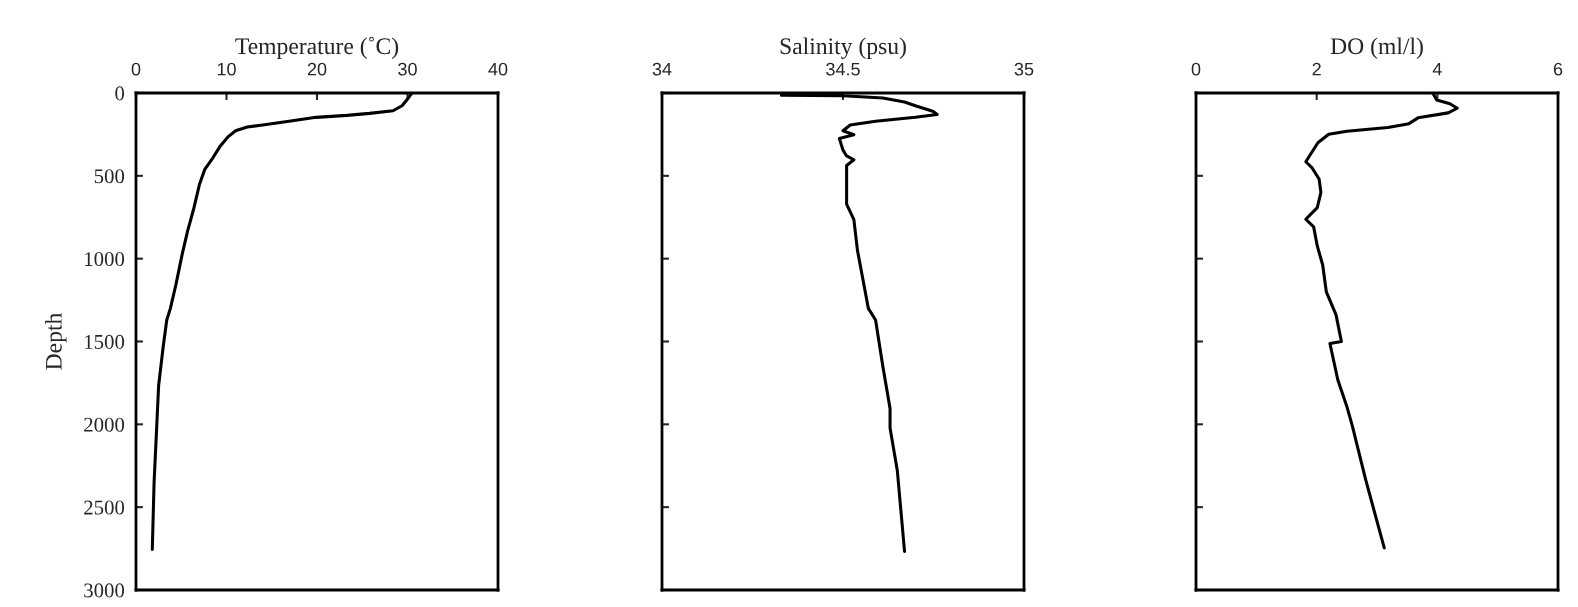 The height and width of the screenshot is (607, 1578). Describe the element at coordinates (1376, 48) in the screenshot. I see `x-axis-title: DO (ml/l)` at that location.